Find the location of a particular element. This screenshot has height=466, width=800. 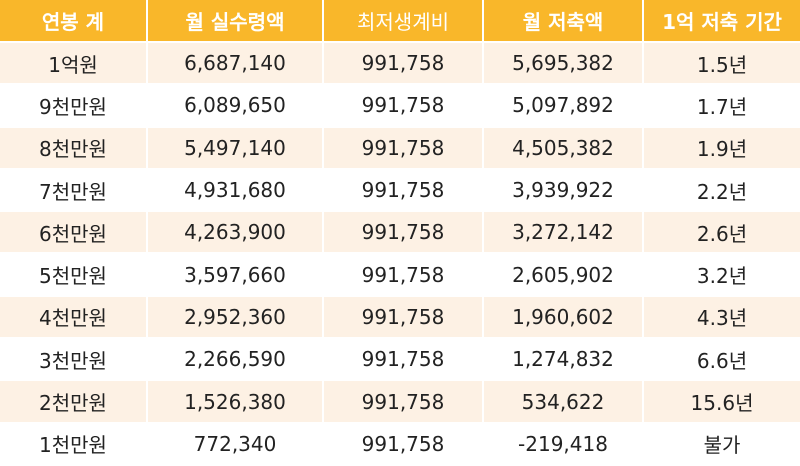

cell-monthly-savings: -219,418 is located at coordinates (564, 444).